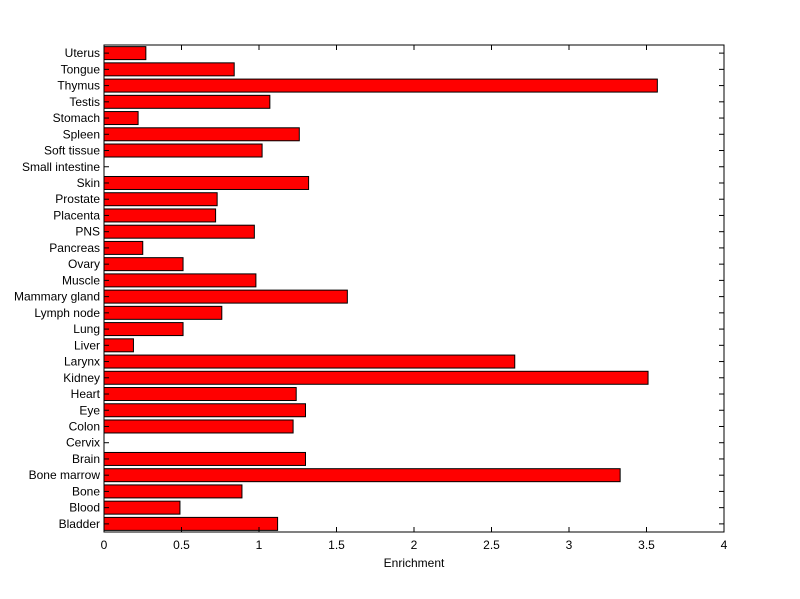 This screenshot has width=800, height=599. What do you see at coordinates (86, 459) in the screenshot?
I see `y-tick-label-brain: Brain` at bounding box center [86, 459].